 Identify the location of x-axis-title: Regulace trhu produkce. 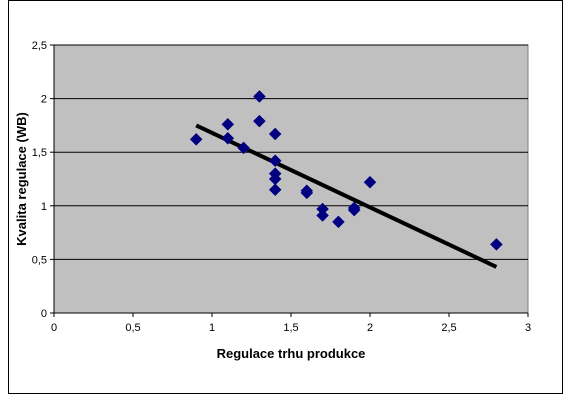
(291, 353).